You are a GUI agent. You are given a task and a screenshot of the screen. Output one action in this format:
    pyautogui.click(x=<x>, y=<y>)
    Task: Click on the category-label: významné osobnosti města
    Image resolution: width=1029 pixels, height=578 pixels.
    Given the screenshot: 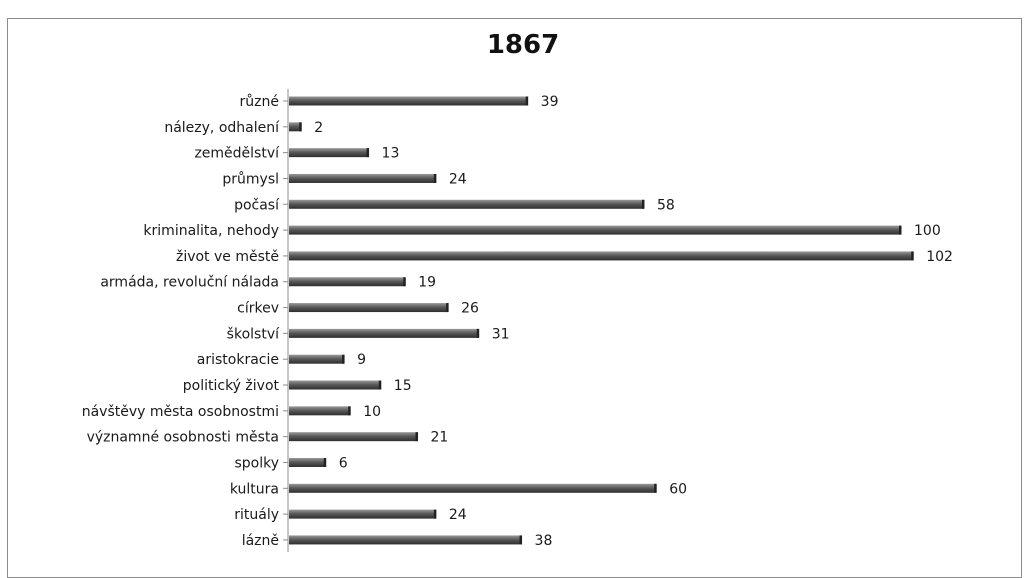 What is the action you would take?
    pyautogui.click(x=183, y=438)
    